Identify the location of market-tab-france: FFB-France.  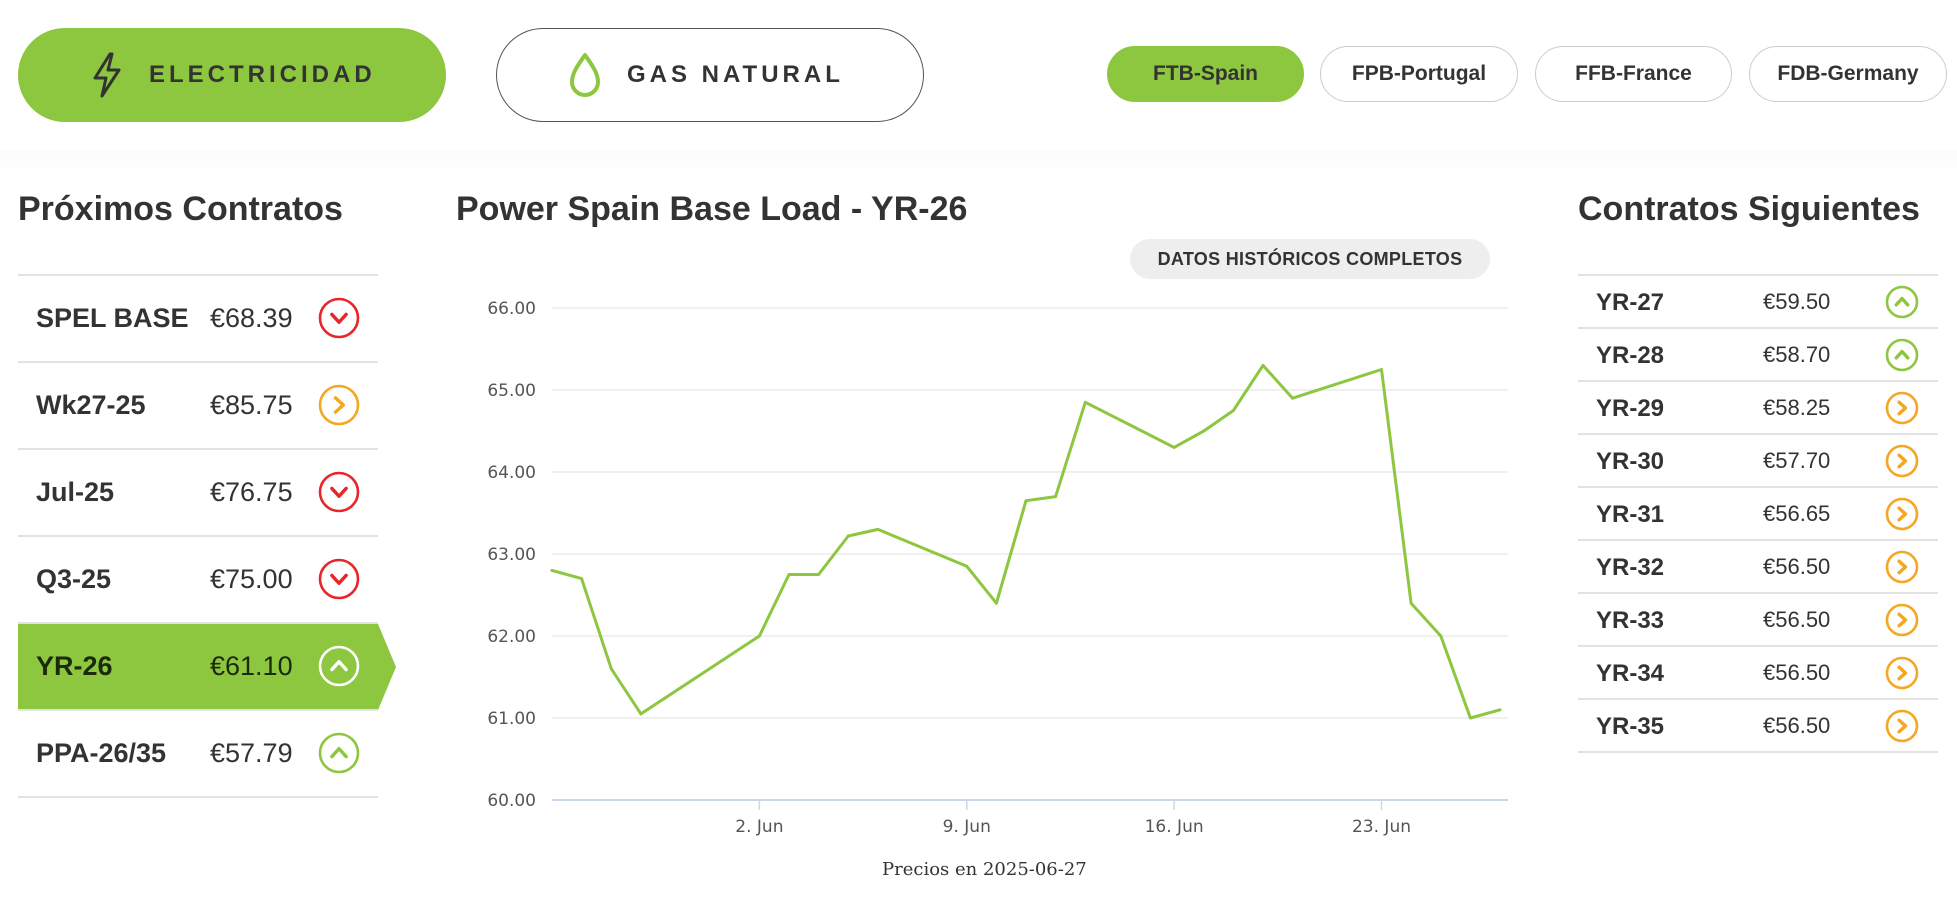
(1633, 74).